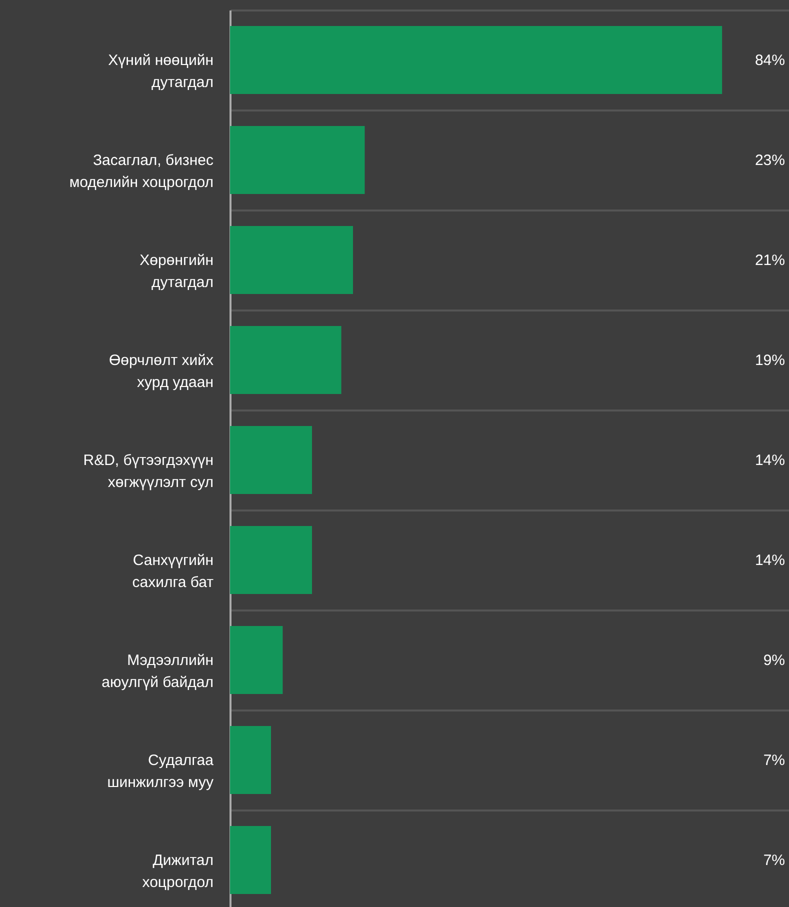  I want to click on y-tick-label: Санхүүгийн сахилга бат, so click(173, 571).